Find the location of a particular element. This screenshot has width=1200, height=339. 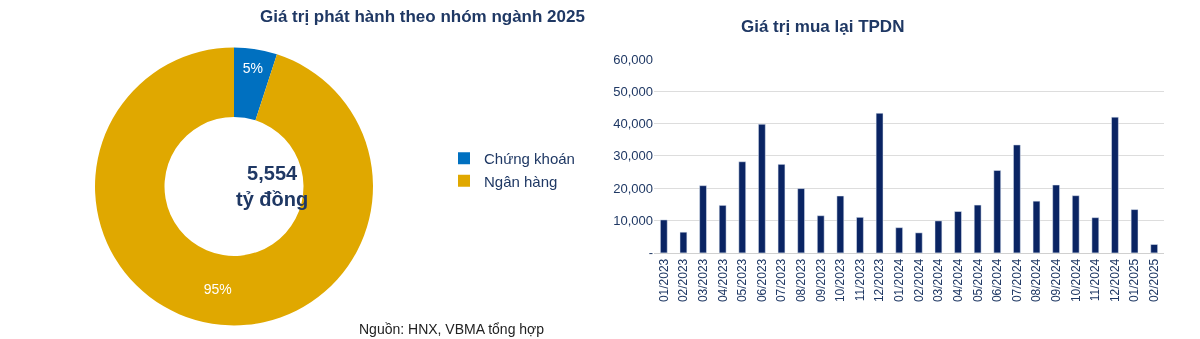

x-tick-label: 03/2023 is located at coordinates (702, 280).